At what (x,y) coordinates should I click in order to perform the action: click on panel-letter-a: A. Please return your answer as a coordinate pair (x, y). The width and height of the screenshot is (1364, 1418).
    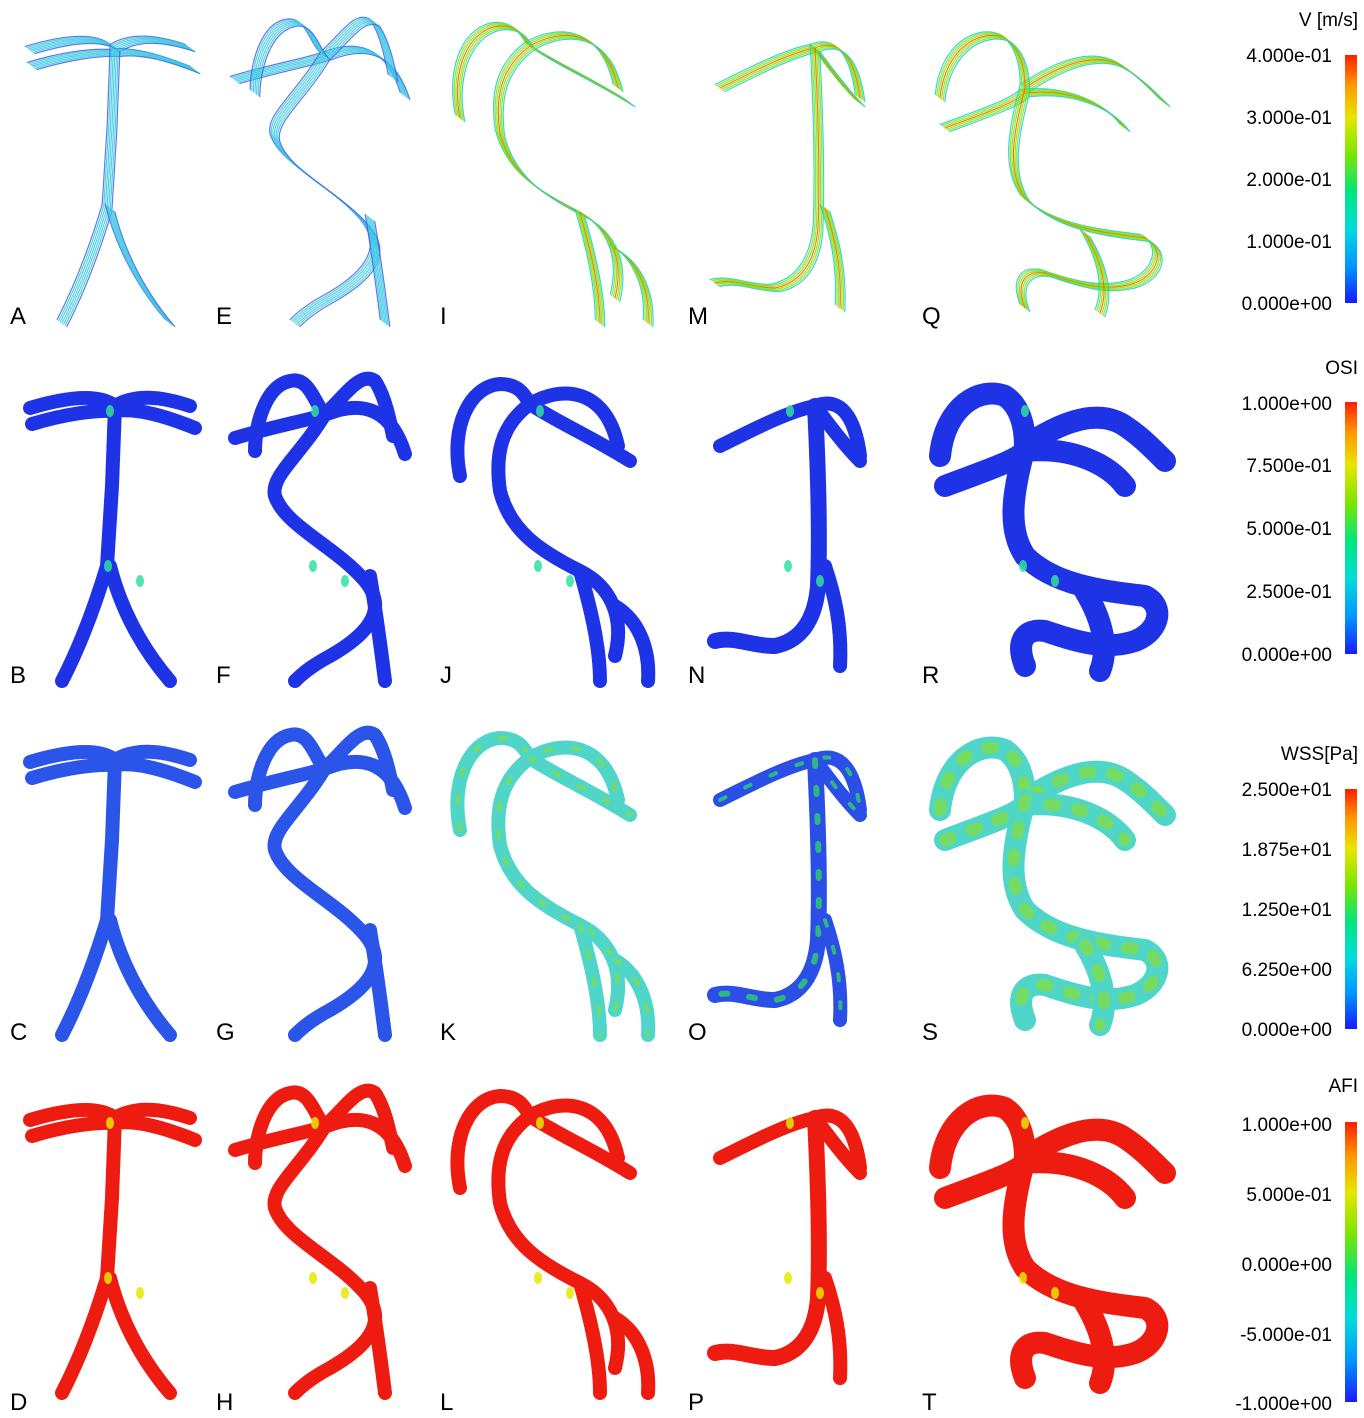
    Looking at the image, I should click on (18, 316).